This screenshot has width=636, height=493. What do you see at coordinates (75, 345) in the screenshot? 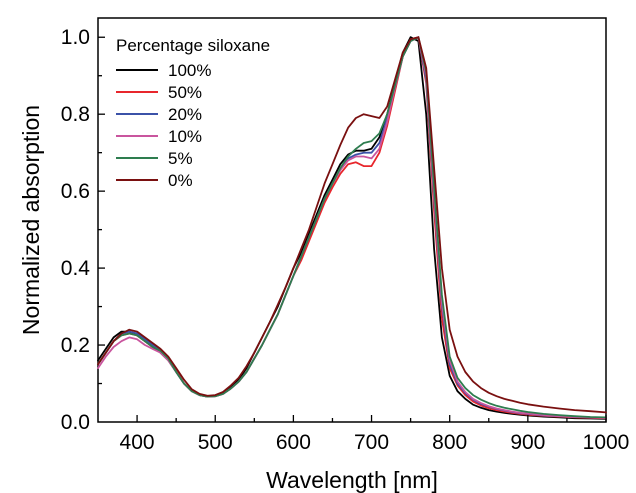
I see `y-tick-label: 0.2` at bounding box center [75, 345].